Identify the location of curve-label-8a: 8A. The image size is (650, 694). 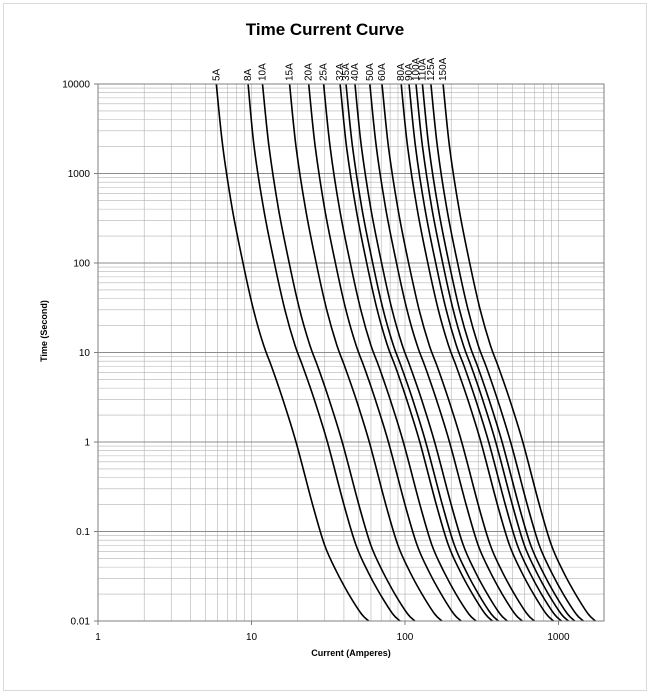
(248, 74).